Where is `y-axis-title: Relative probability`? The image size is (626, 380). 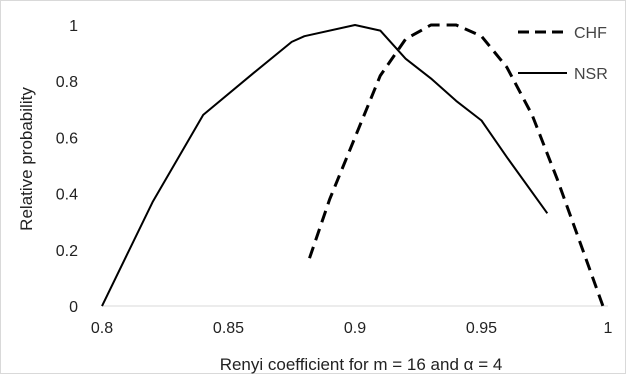 y-axis-title: Relative probability is located at coordinates (26, 159).